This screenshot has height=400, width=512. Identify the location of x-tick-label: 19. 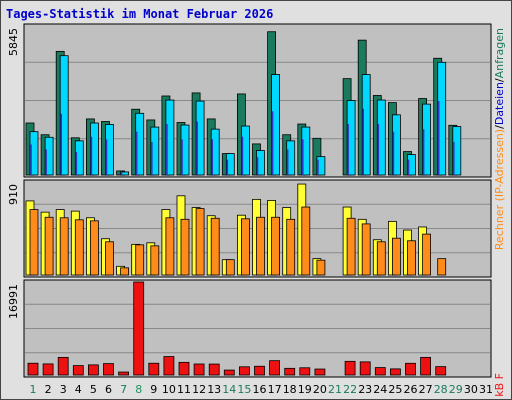
(305, 389).